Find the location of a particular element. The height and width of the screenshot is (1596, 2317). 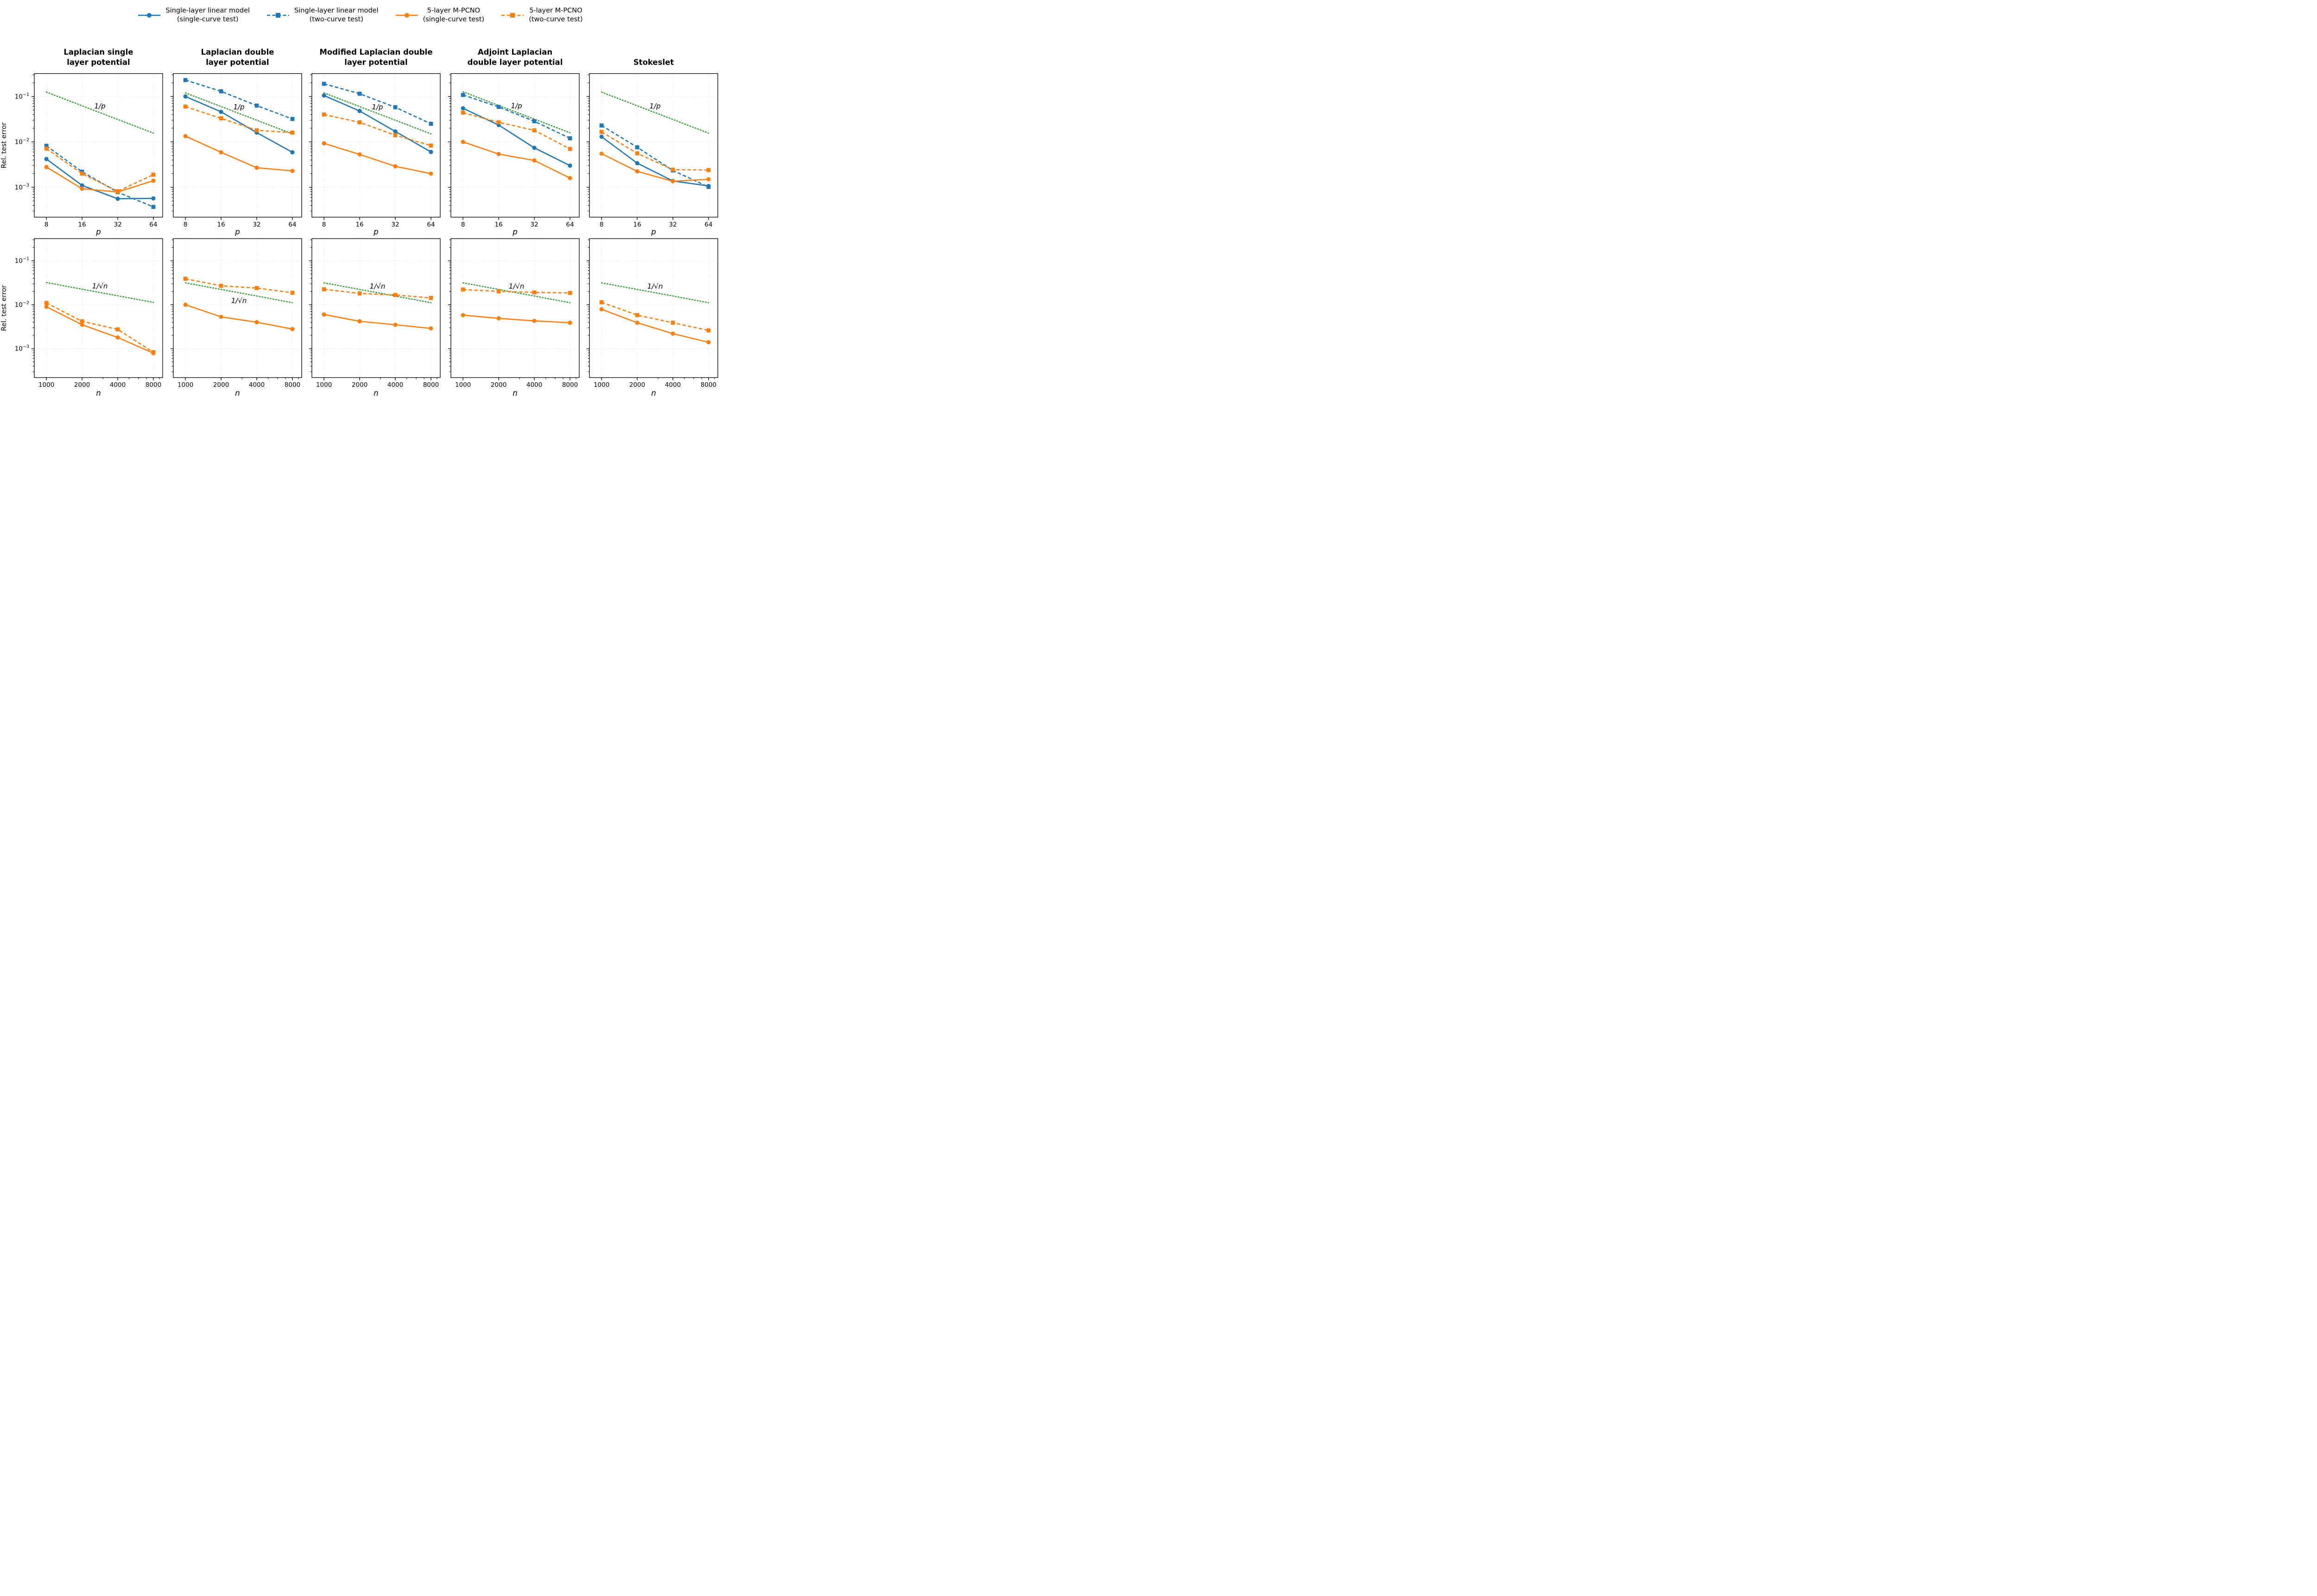

x-tick-label: 8000 is located at coordinates (708, 385).